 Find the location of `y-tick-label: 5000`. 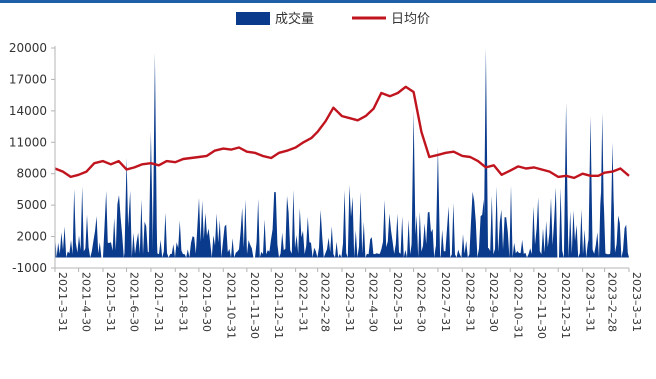

y-tick-label: 5000 is located at coordinates (31, 205).